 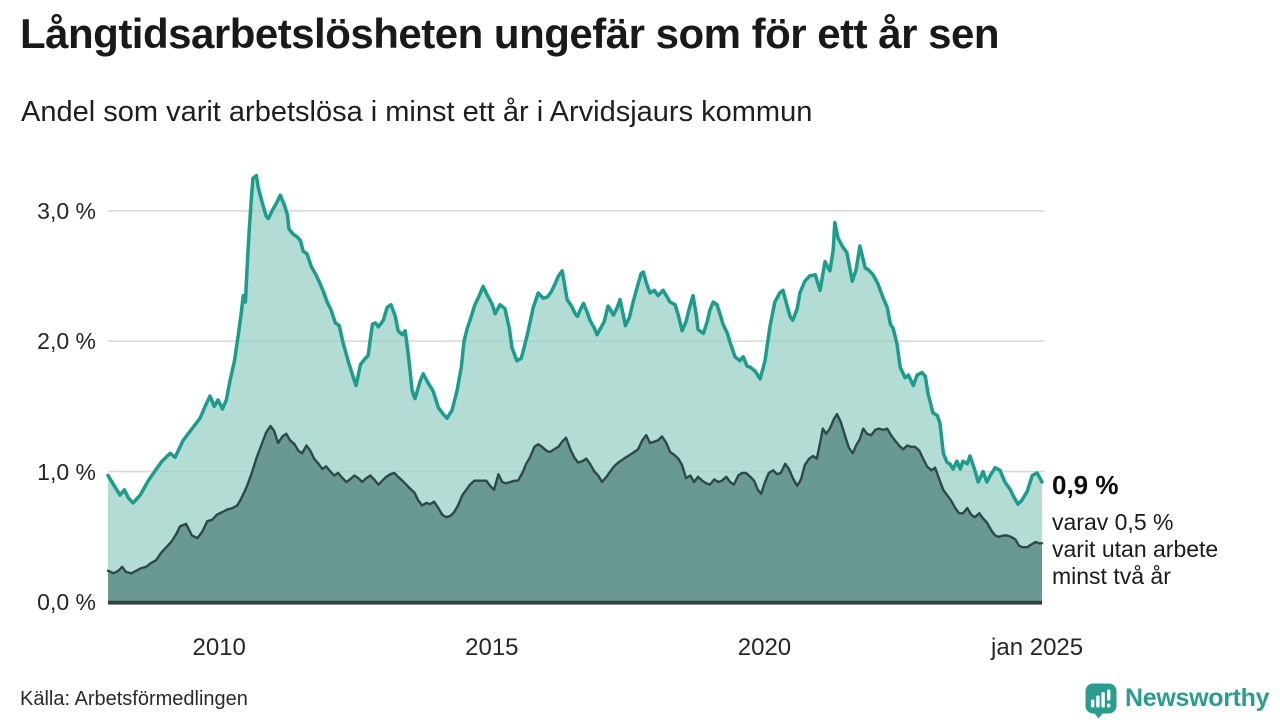 I want to click on x-tick-label: 2015, so click(x=492, y=647).